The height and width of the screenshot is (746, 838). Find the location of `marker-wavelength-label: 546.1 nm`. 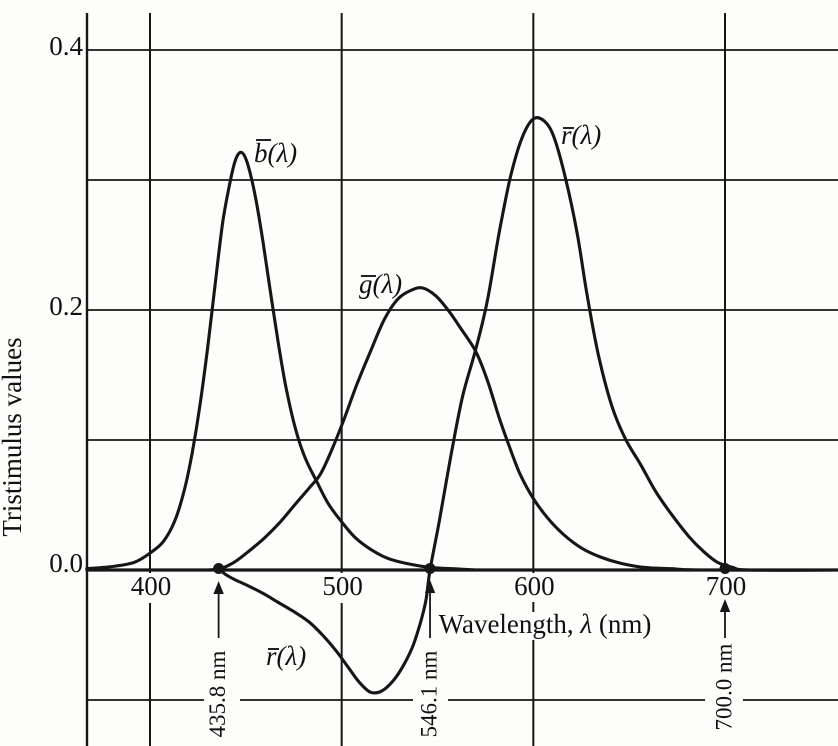

marker-wavelength-label: 546.1 nm is located at coordinates (428, 693).